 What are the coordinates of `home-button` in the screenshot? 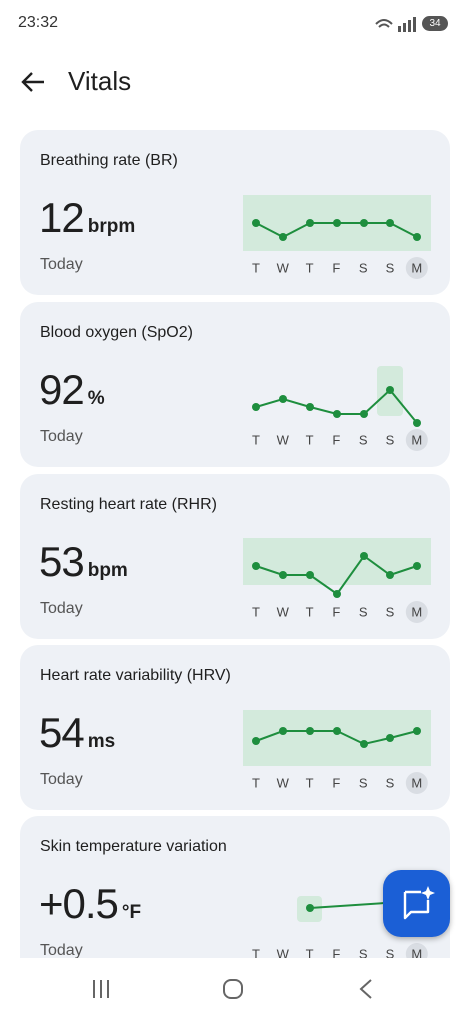 It's located at (233, 989).